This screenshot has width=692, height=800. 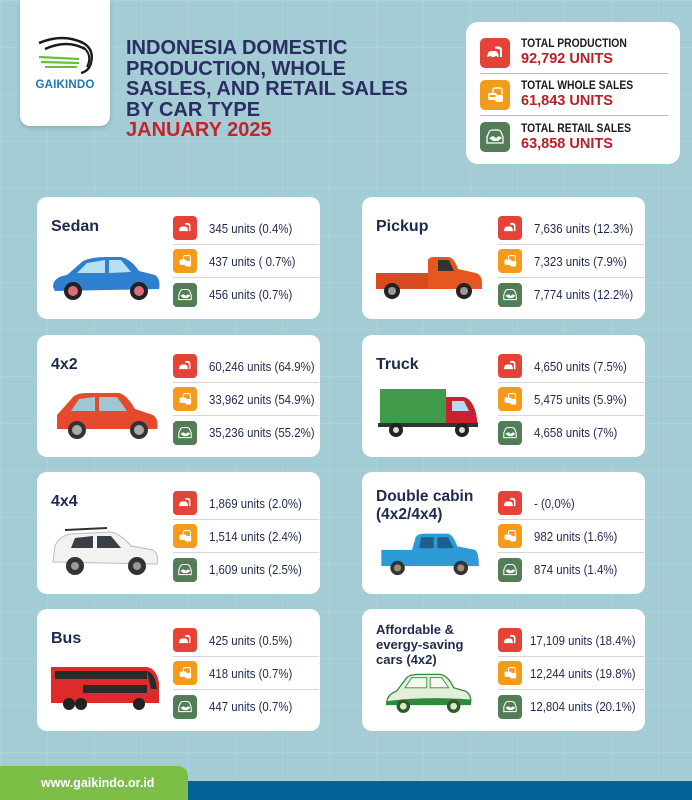 I want to click on title-line: SASLES, AND RETAIL SALES, so click(x=267, y=89).